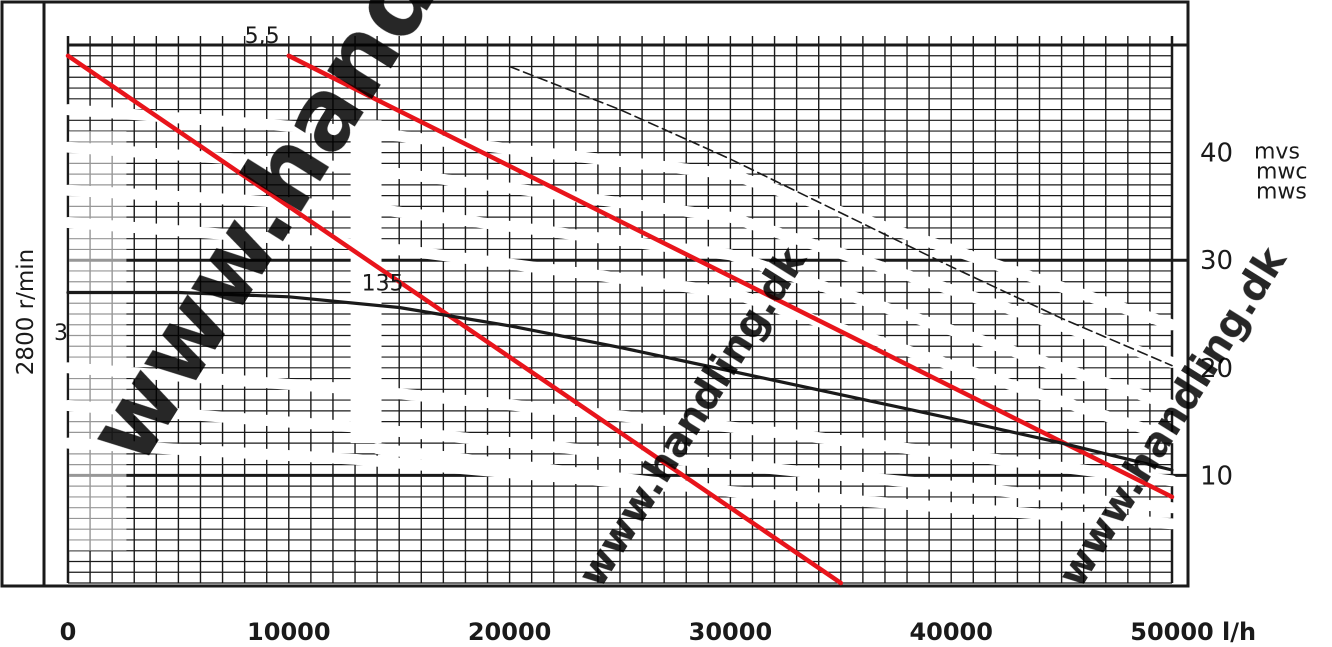  I want to click on y-unit-label: mvs, so click(1277, 152).